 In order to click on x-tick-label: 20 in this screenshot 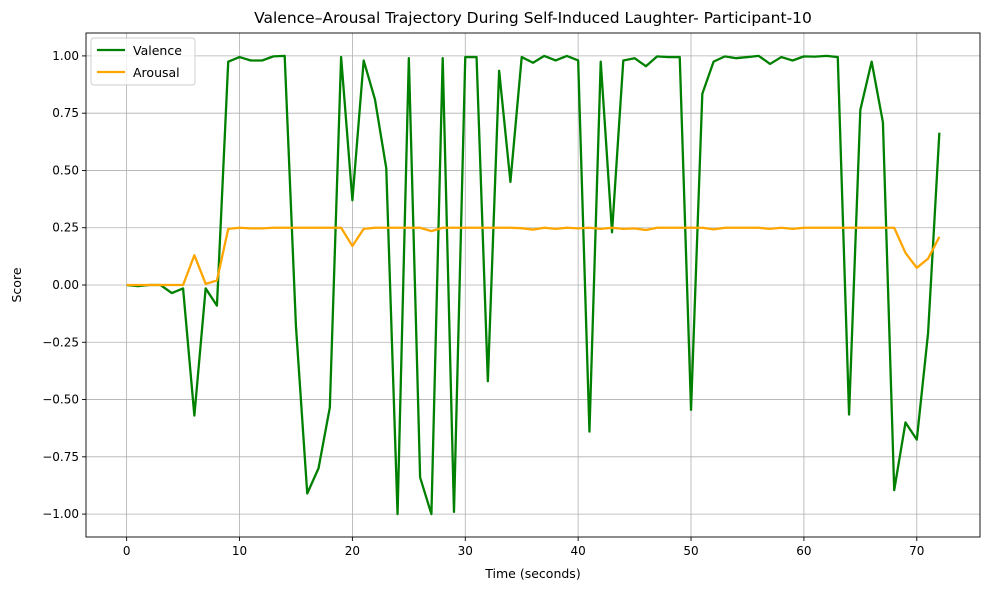, I will do `click(352, 551)`.